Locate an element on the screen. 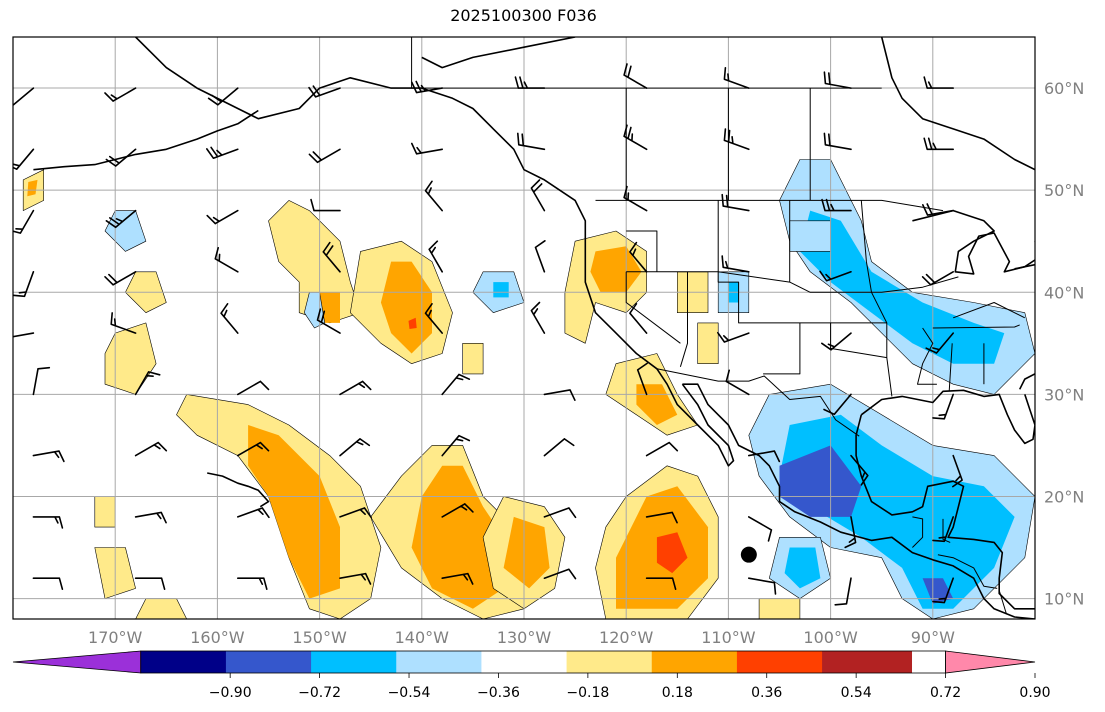  longitude-label: 90°W is located at coordinates (933, 637).